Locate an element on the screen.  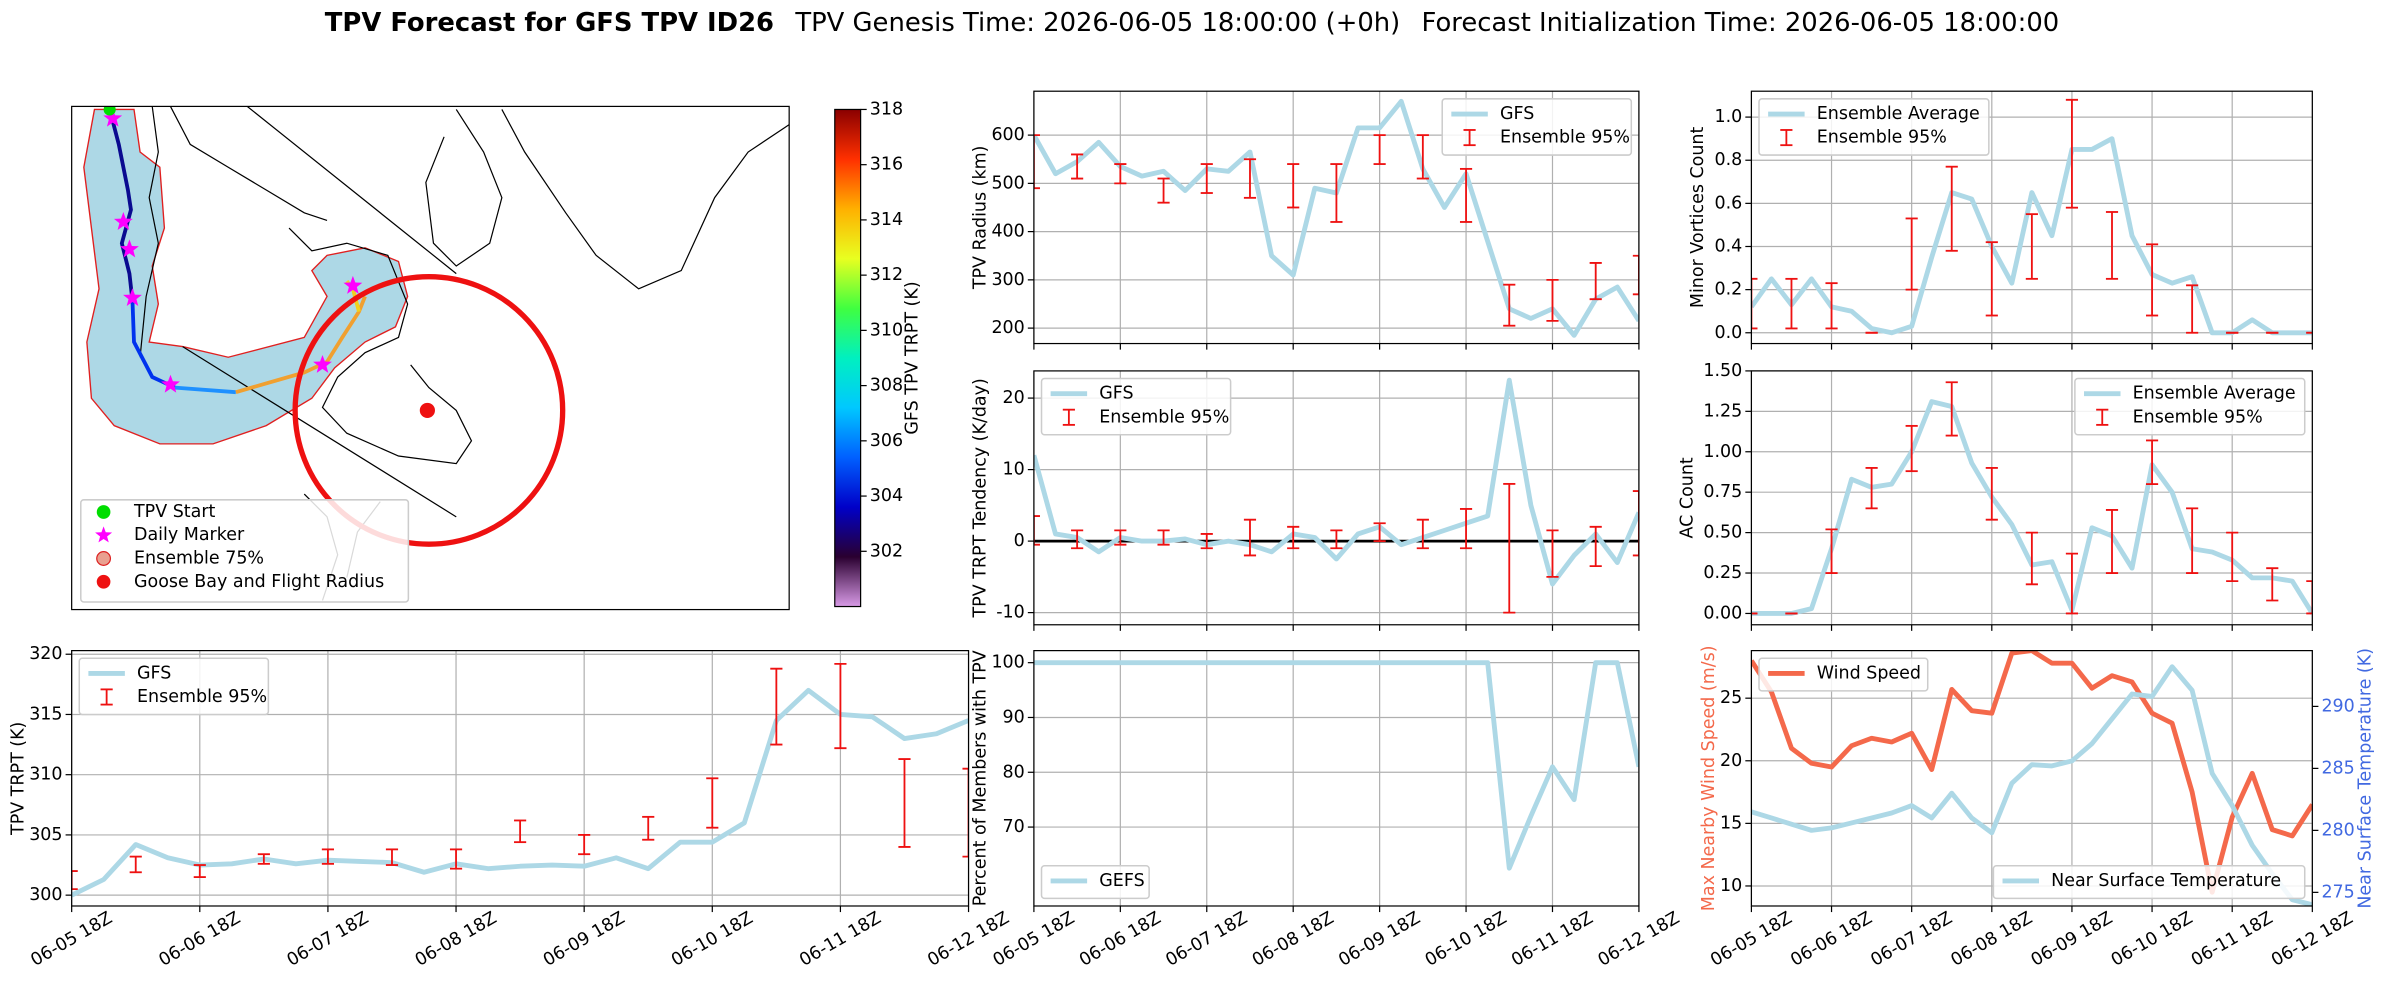
legend-label: GFS is located at coordinates (1116, 394).